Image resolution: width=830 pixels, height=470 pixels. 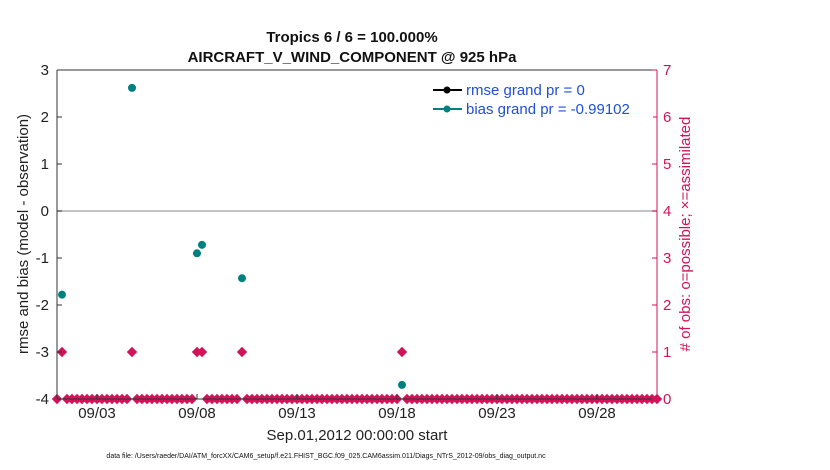 I want to click on chart-title-line1: Tropics 6 / 6 = 100.000%, so click(x=351, y=37).